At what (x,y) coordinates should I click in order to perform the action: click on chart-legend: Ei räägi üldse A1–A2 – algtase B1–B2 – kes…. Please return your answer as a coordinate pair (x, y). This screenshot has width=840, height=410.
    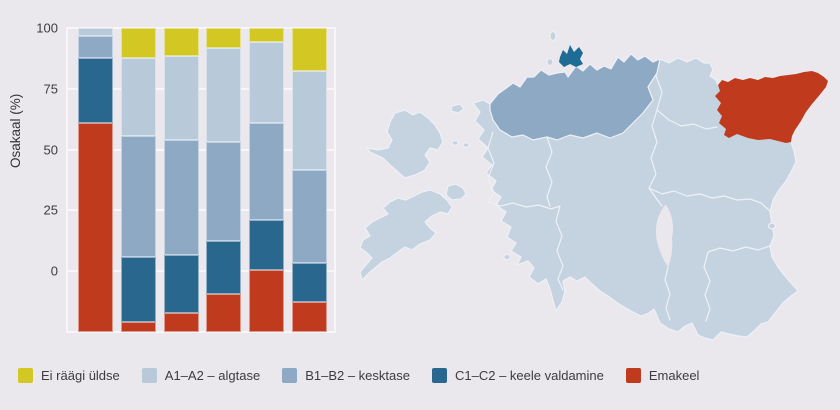
    Looking at the image, I should click on (427, 375).